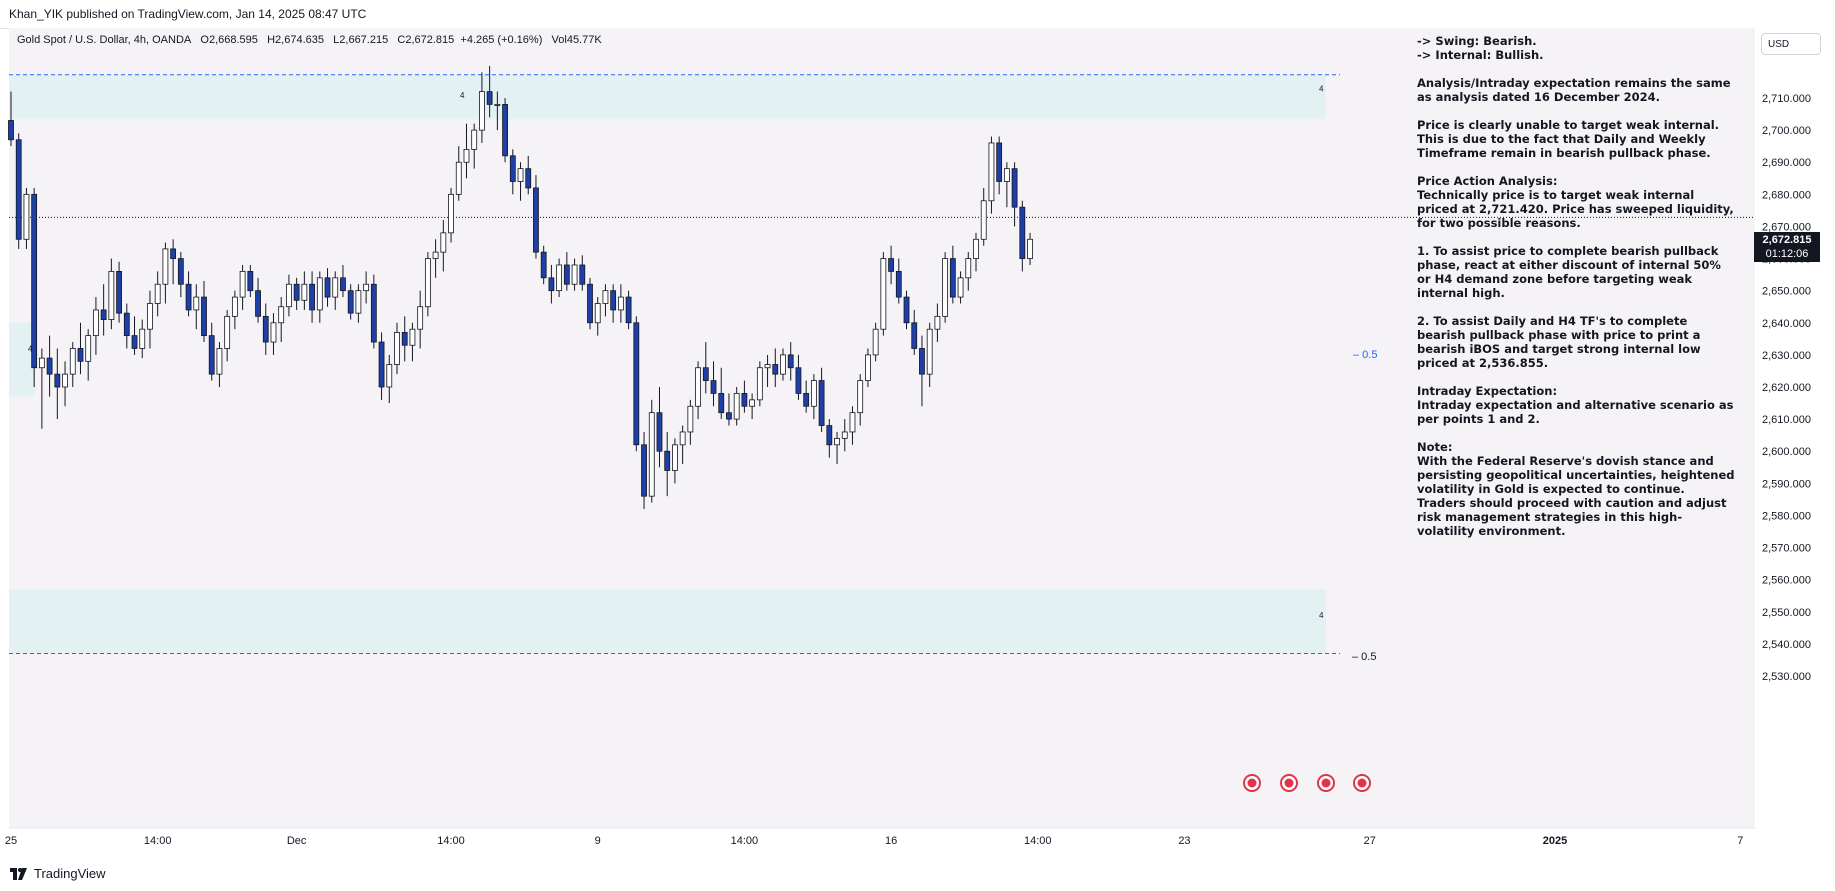 This screenshot has height=891, width=1835. Describe the element at coordinates (1795, 428) in the screenshot. I see `price-axis-background` at that location.